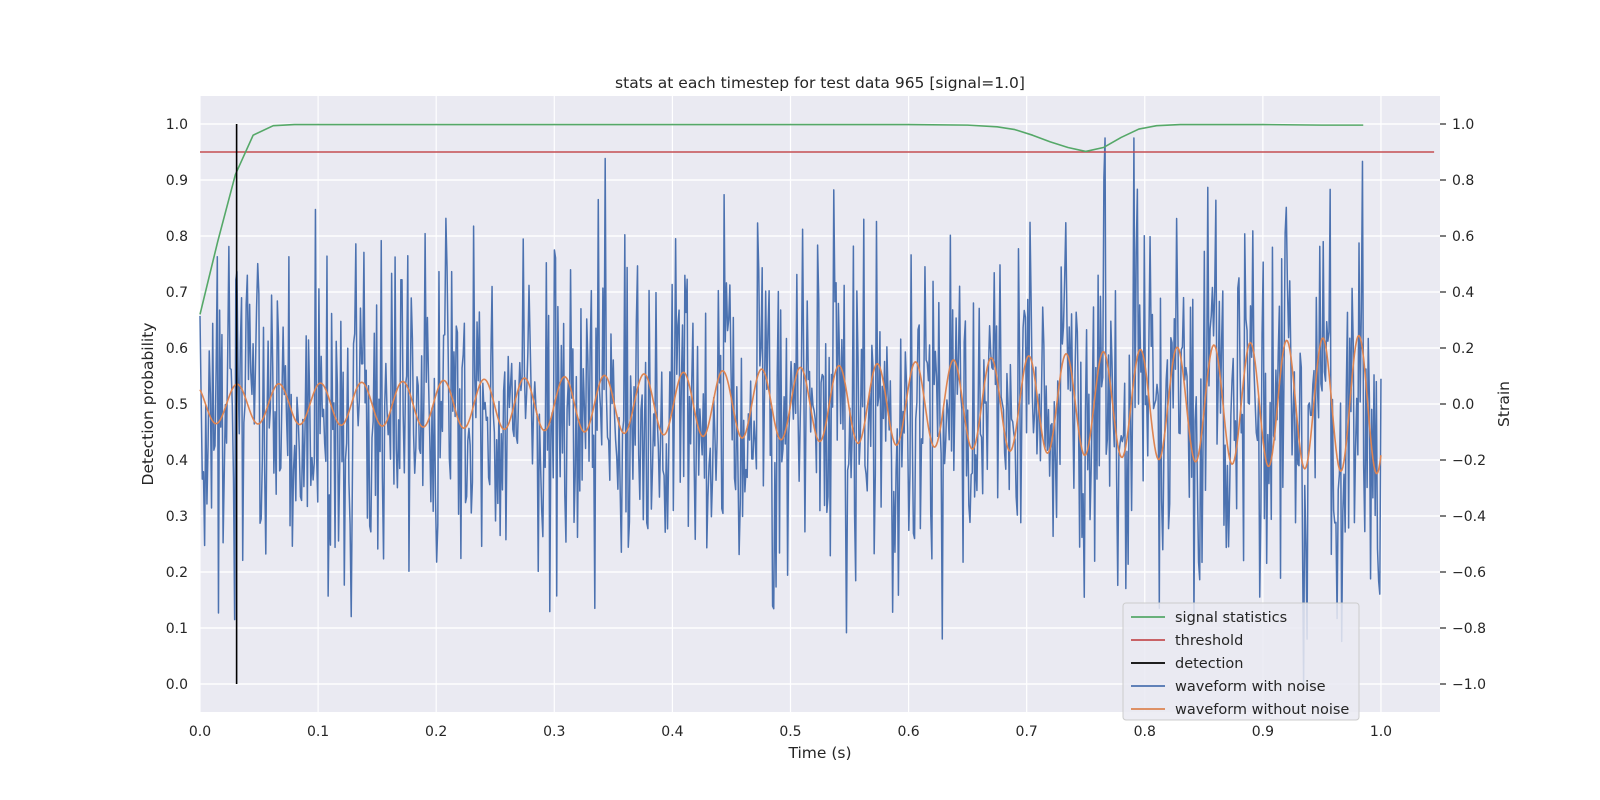 The height and width of the screenshot is (800, 1600). Describe the element at coordinates (819, 753) in the screenshot. I see `x-axis-label: Time (s)` at that location.